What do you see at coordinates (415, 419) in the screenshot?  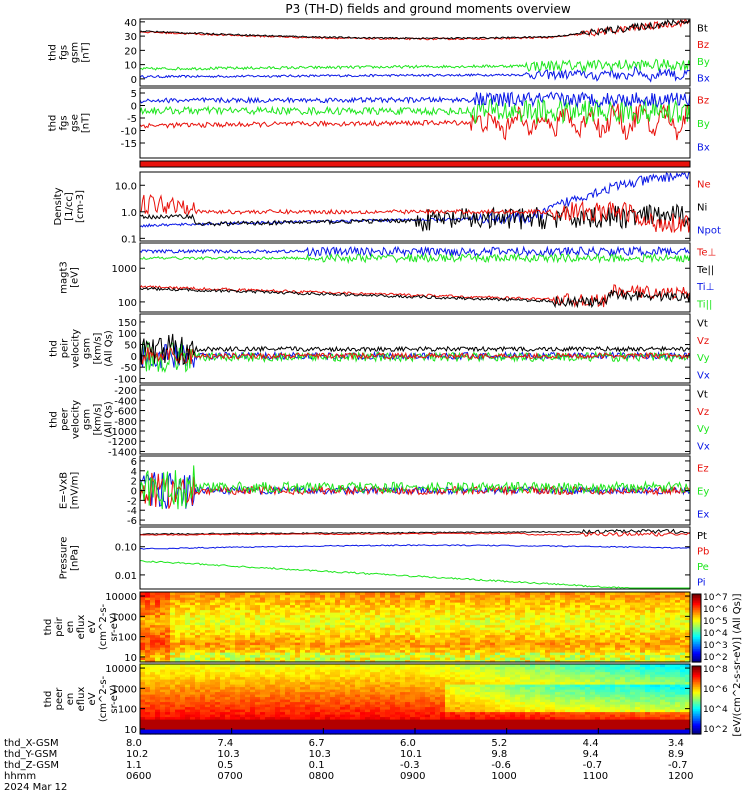 I see `panel-frame` at bounding box center [415, 419].